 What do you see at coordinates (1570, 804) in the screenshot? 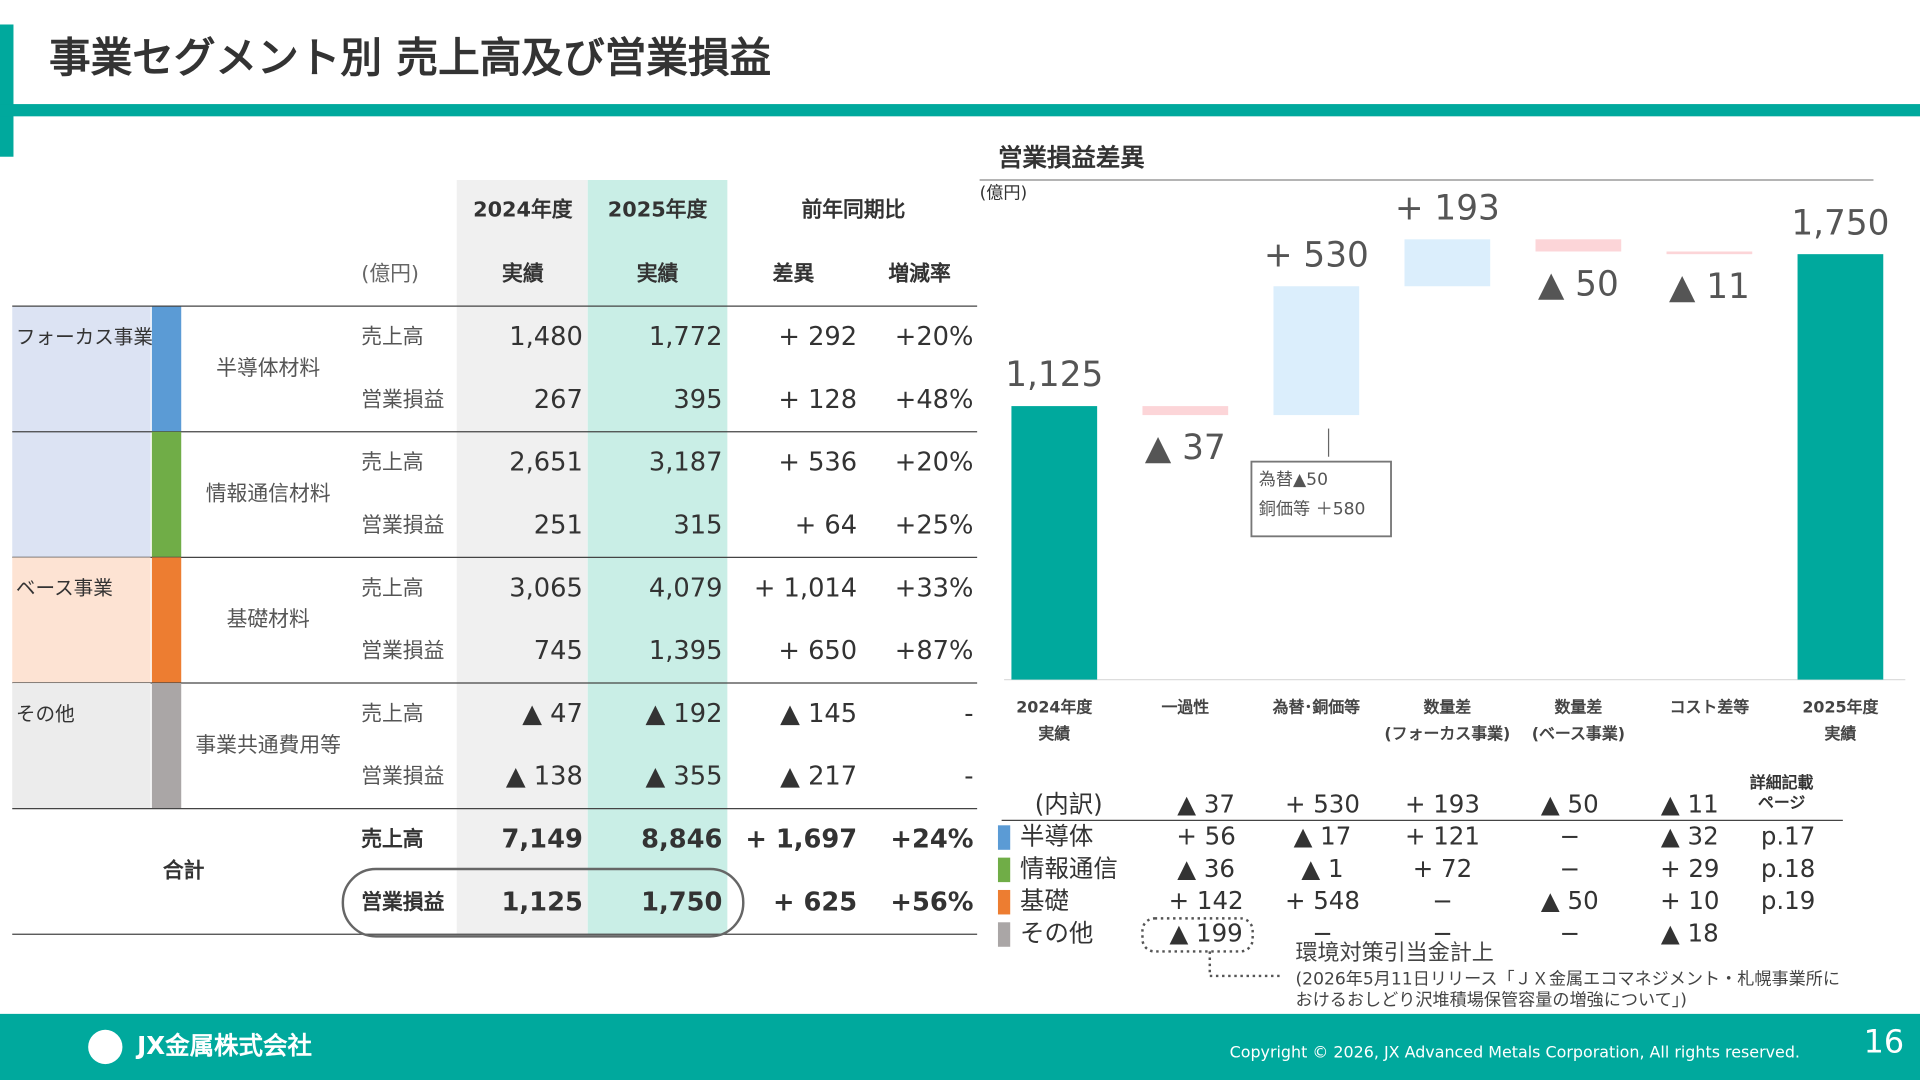
I see `breakdown-header: ▲ 50` at bounding box center [1570, 804].